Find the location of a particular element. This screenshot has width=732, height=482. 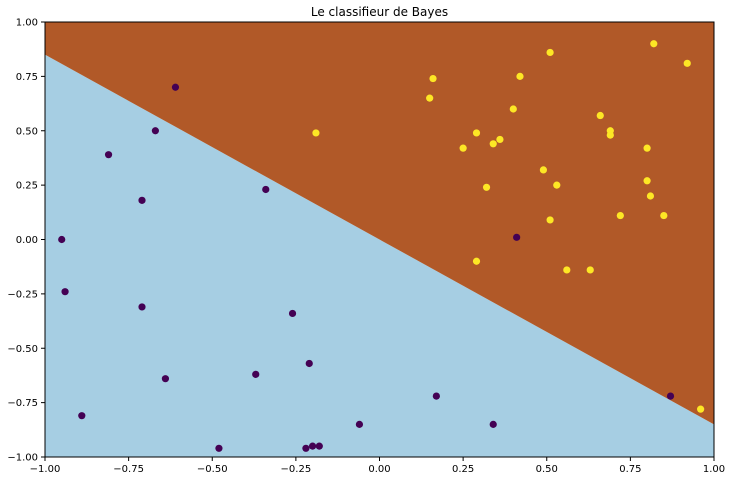

y-tick-label: −0.25 is located at coordinates (22, 294).